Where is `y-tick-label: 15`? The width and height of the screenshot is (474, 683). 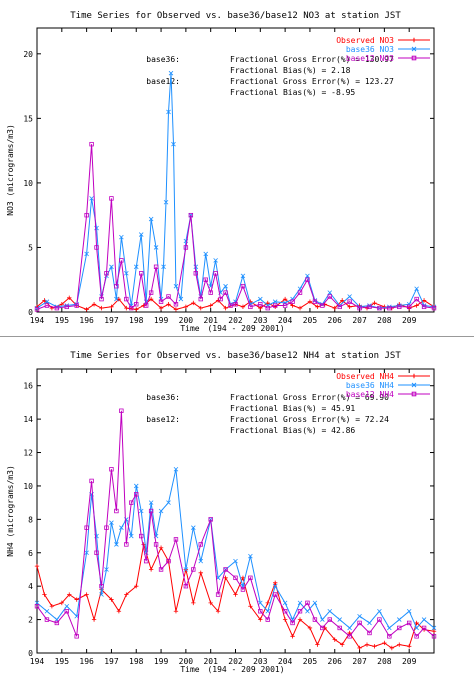 y-tick-label: 15 is located at coordinates (28, 118).